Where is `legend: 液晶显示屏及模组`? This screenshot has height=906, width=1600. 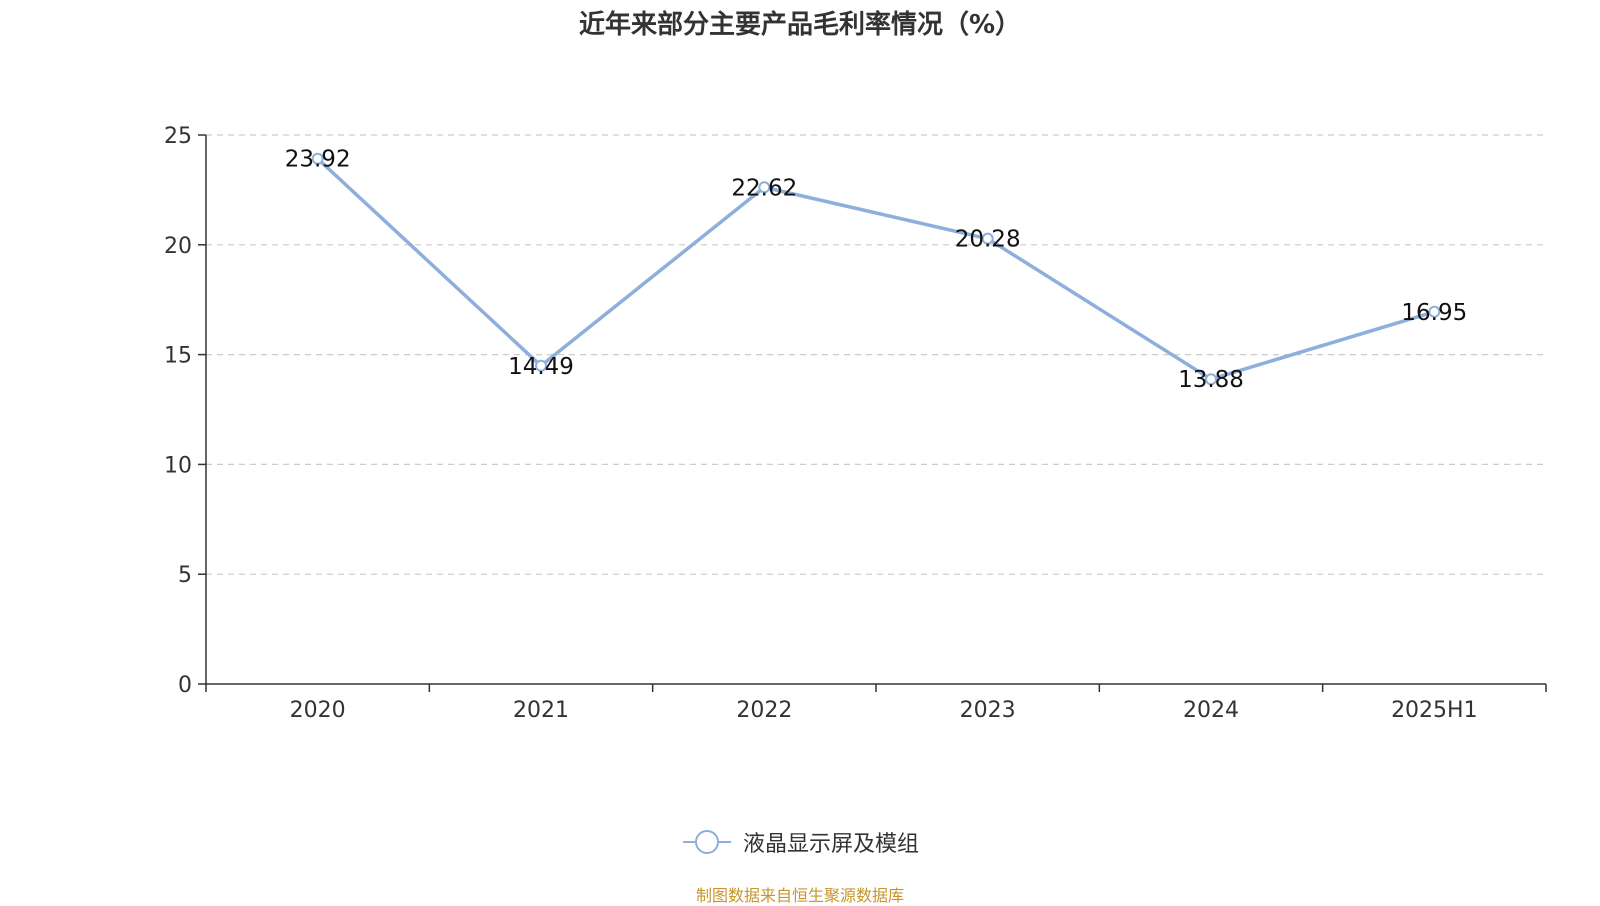 legend: 液晶显示屏及模组 is located at coordinates (800, 842).